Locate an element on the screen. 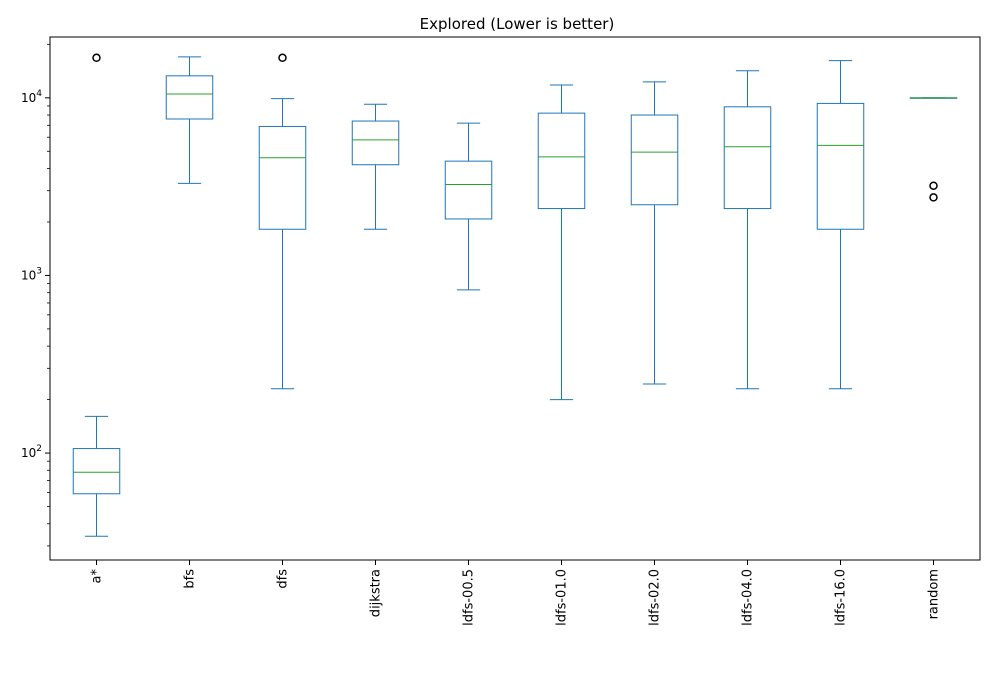 This screenshot has width=1000, height=700. box-bfs is located at coordinates (189, 120).